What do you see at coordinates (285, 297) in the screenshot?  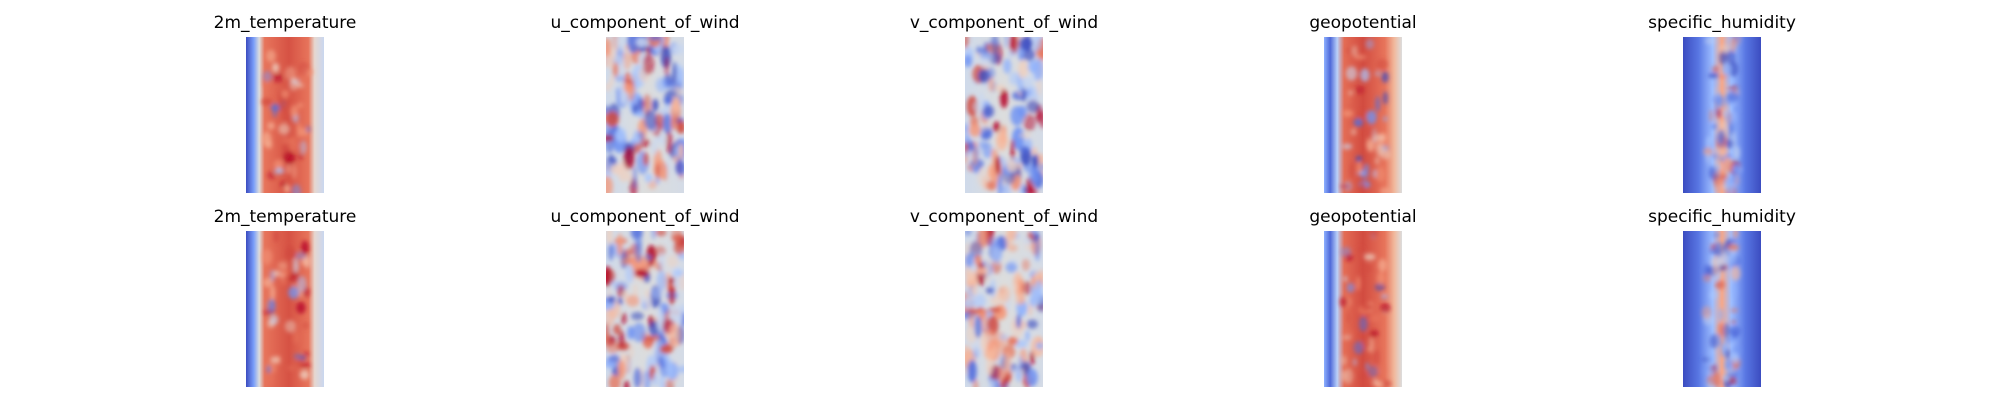 I see `heatmap-panel: 2m_temperature` at bounding box center [285, 297].